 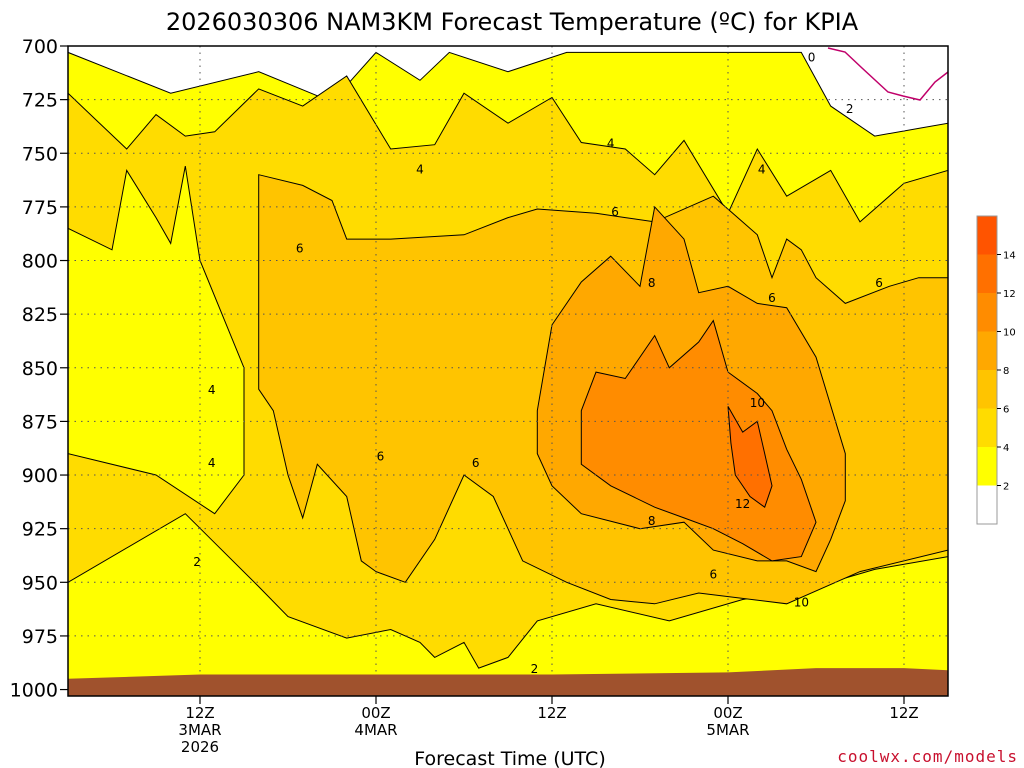 I want to click on colorbar-tick-label: 2, so click(x=1006, y=487).